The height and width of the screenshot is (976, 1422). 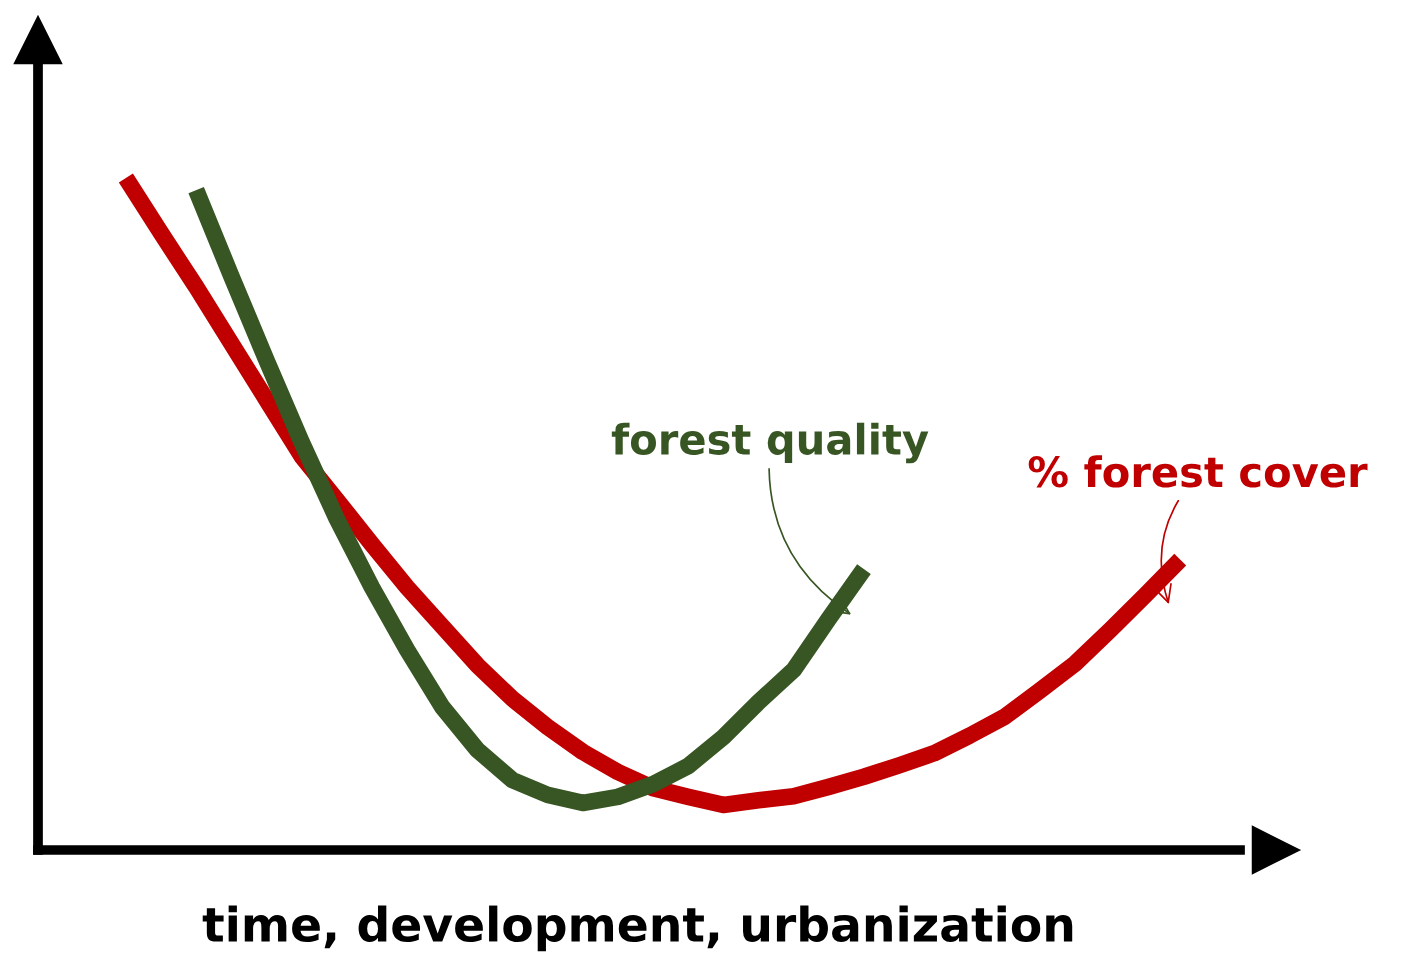 I want to click on text: % forest cover, so click(x=1198, y=471).